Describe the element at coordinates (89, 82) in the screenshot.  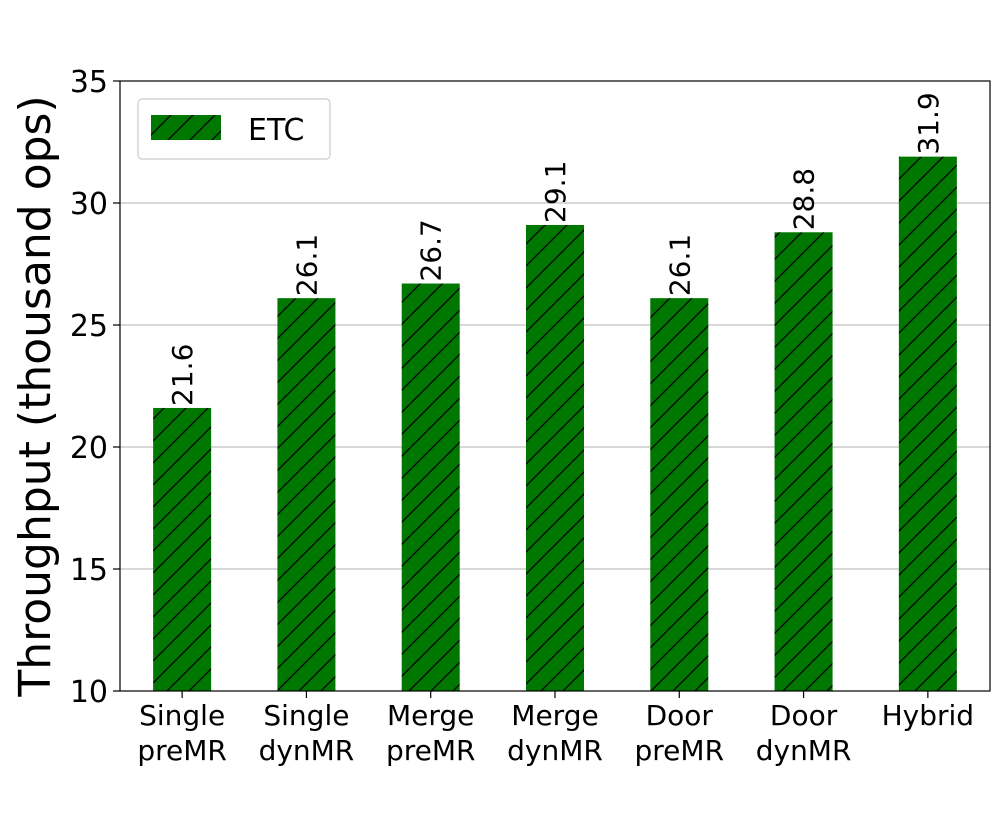
I see `y-tick-label: 35` at that location.